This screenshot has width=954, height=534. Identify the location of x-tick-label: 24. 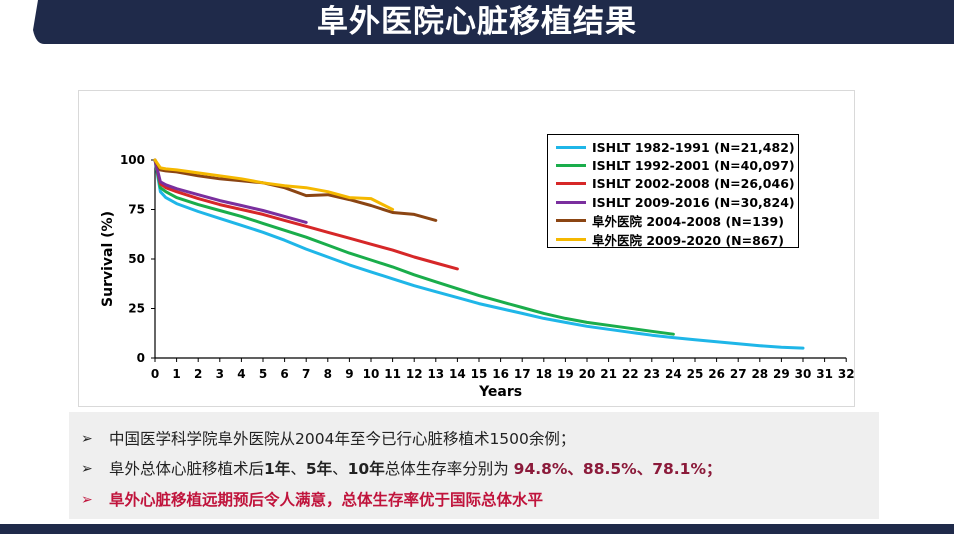
(673, 374).